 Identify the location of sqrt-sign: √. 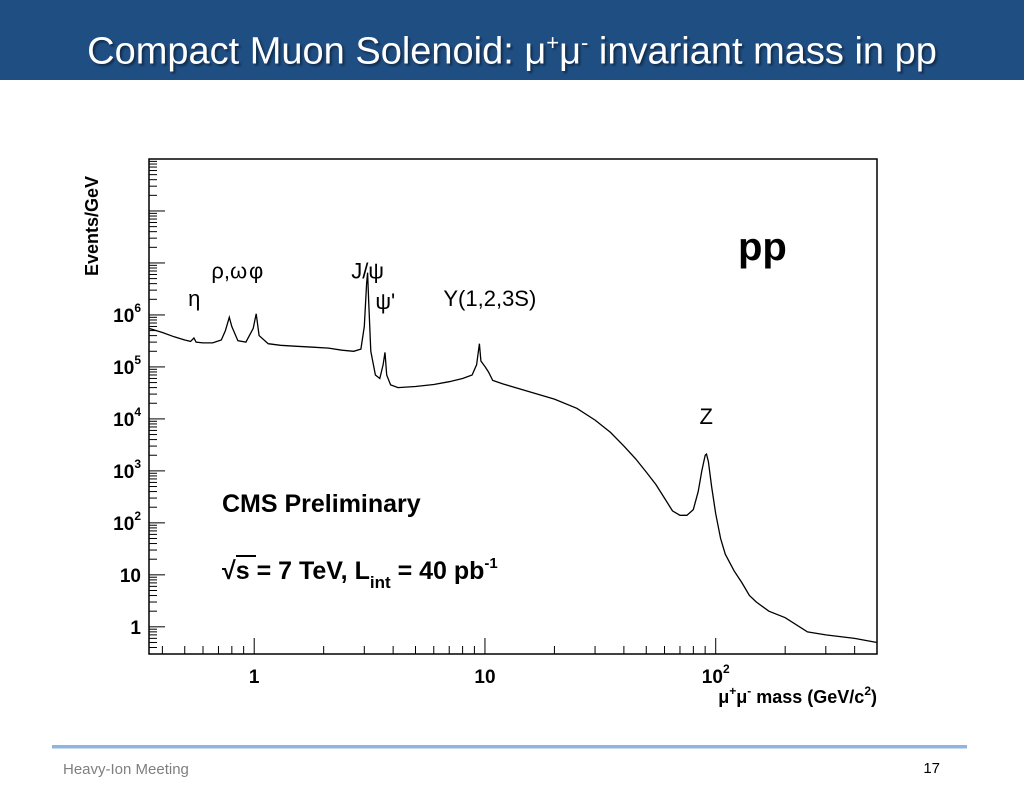
(229, 571).